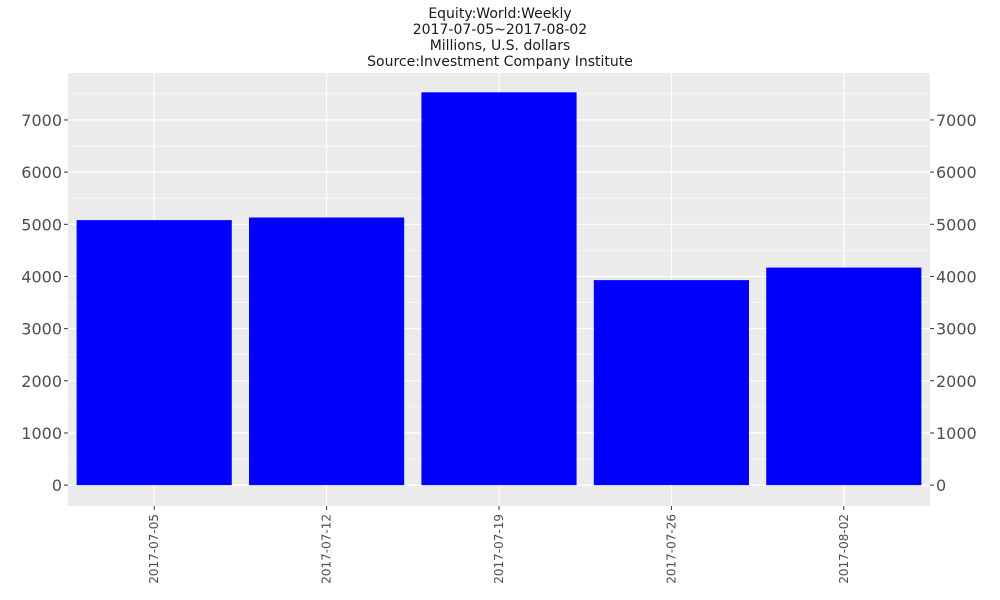 Image resolution: width=1000 pixels, height=600 pixels. Describe the element at coordinates (671, 549) in the screenshot. I see `x-tick-label: 2017-07-26` at that location.